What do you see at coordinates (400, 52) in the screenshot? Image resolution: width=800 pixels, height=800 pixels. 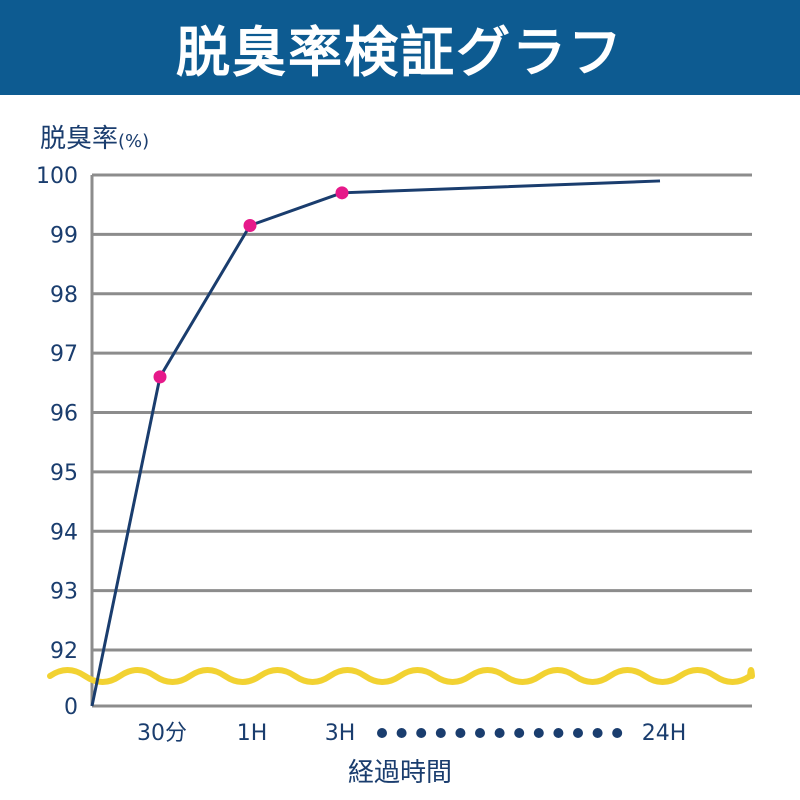 I see `chart-title: 脱臭率検証グラフ` at bounding box center [400, 52].